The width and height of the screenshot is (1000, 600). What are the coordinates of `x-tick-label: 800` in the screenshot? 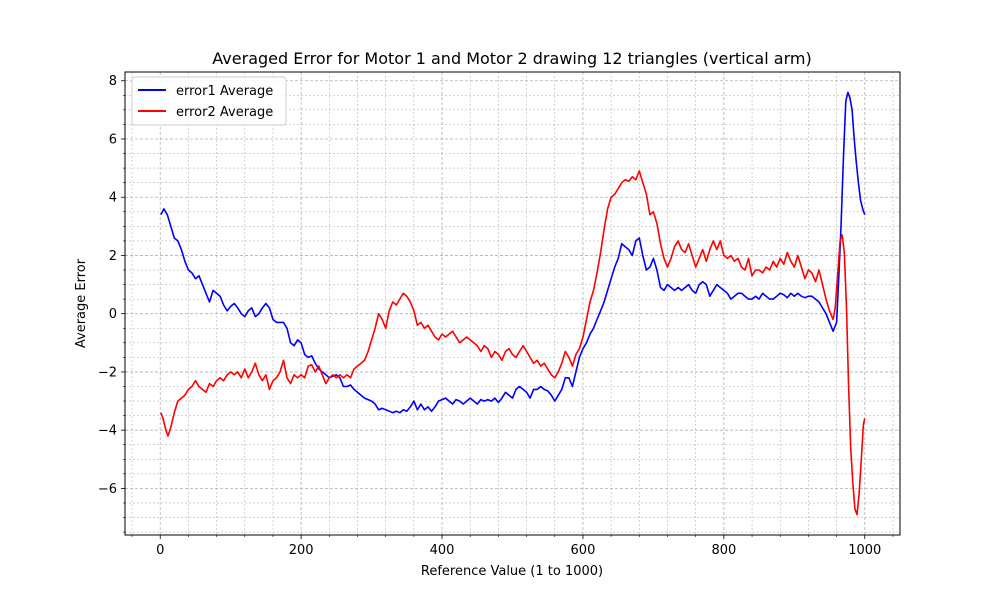 It's located at (723, 550).